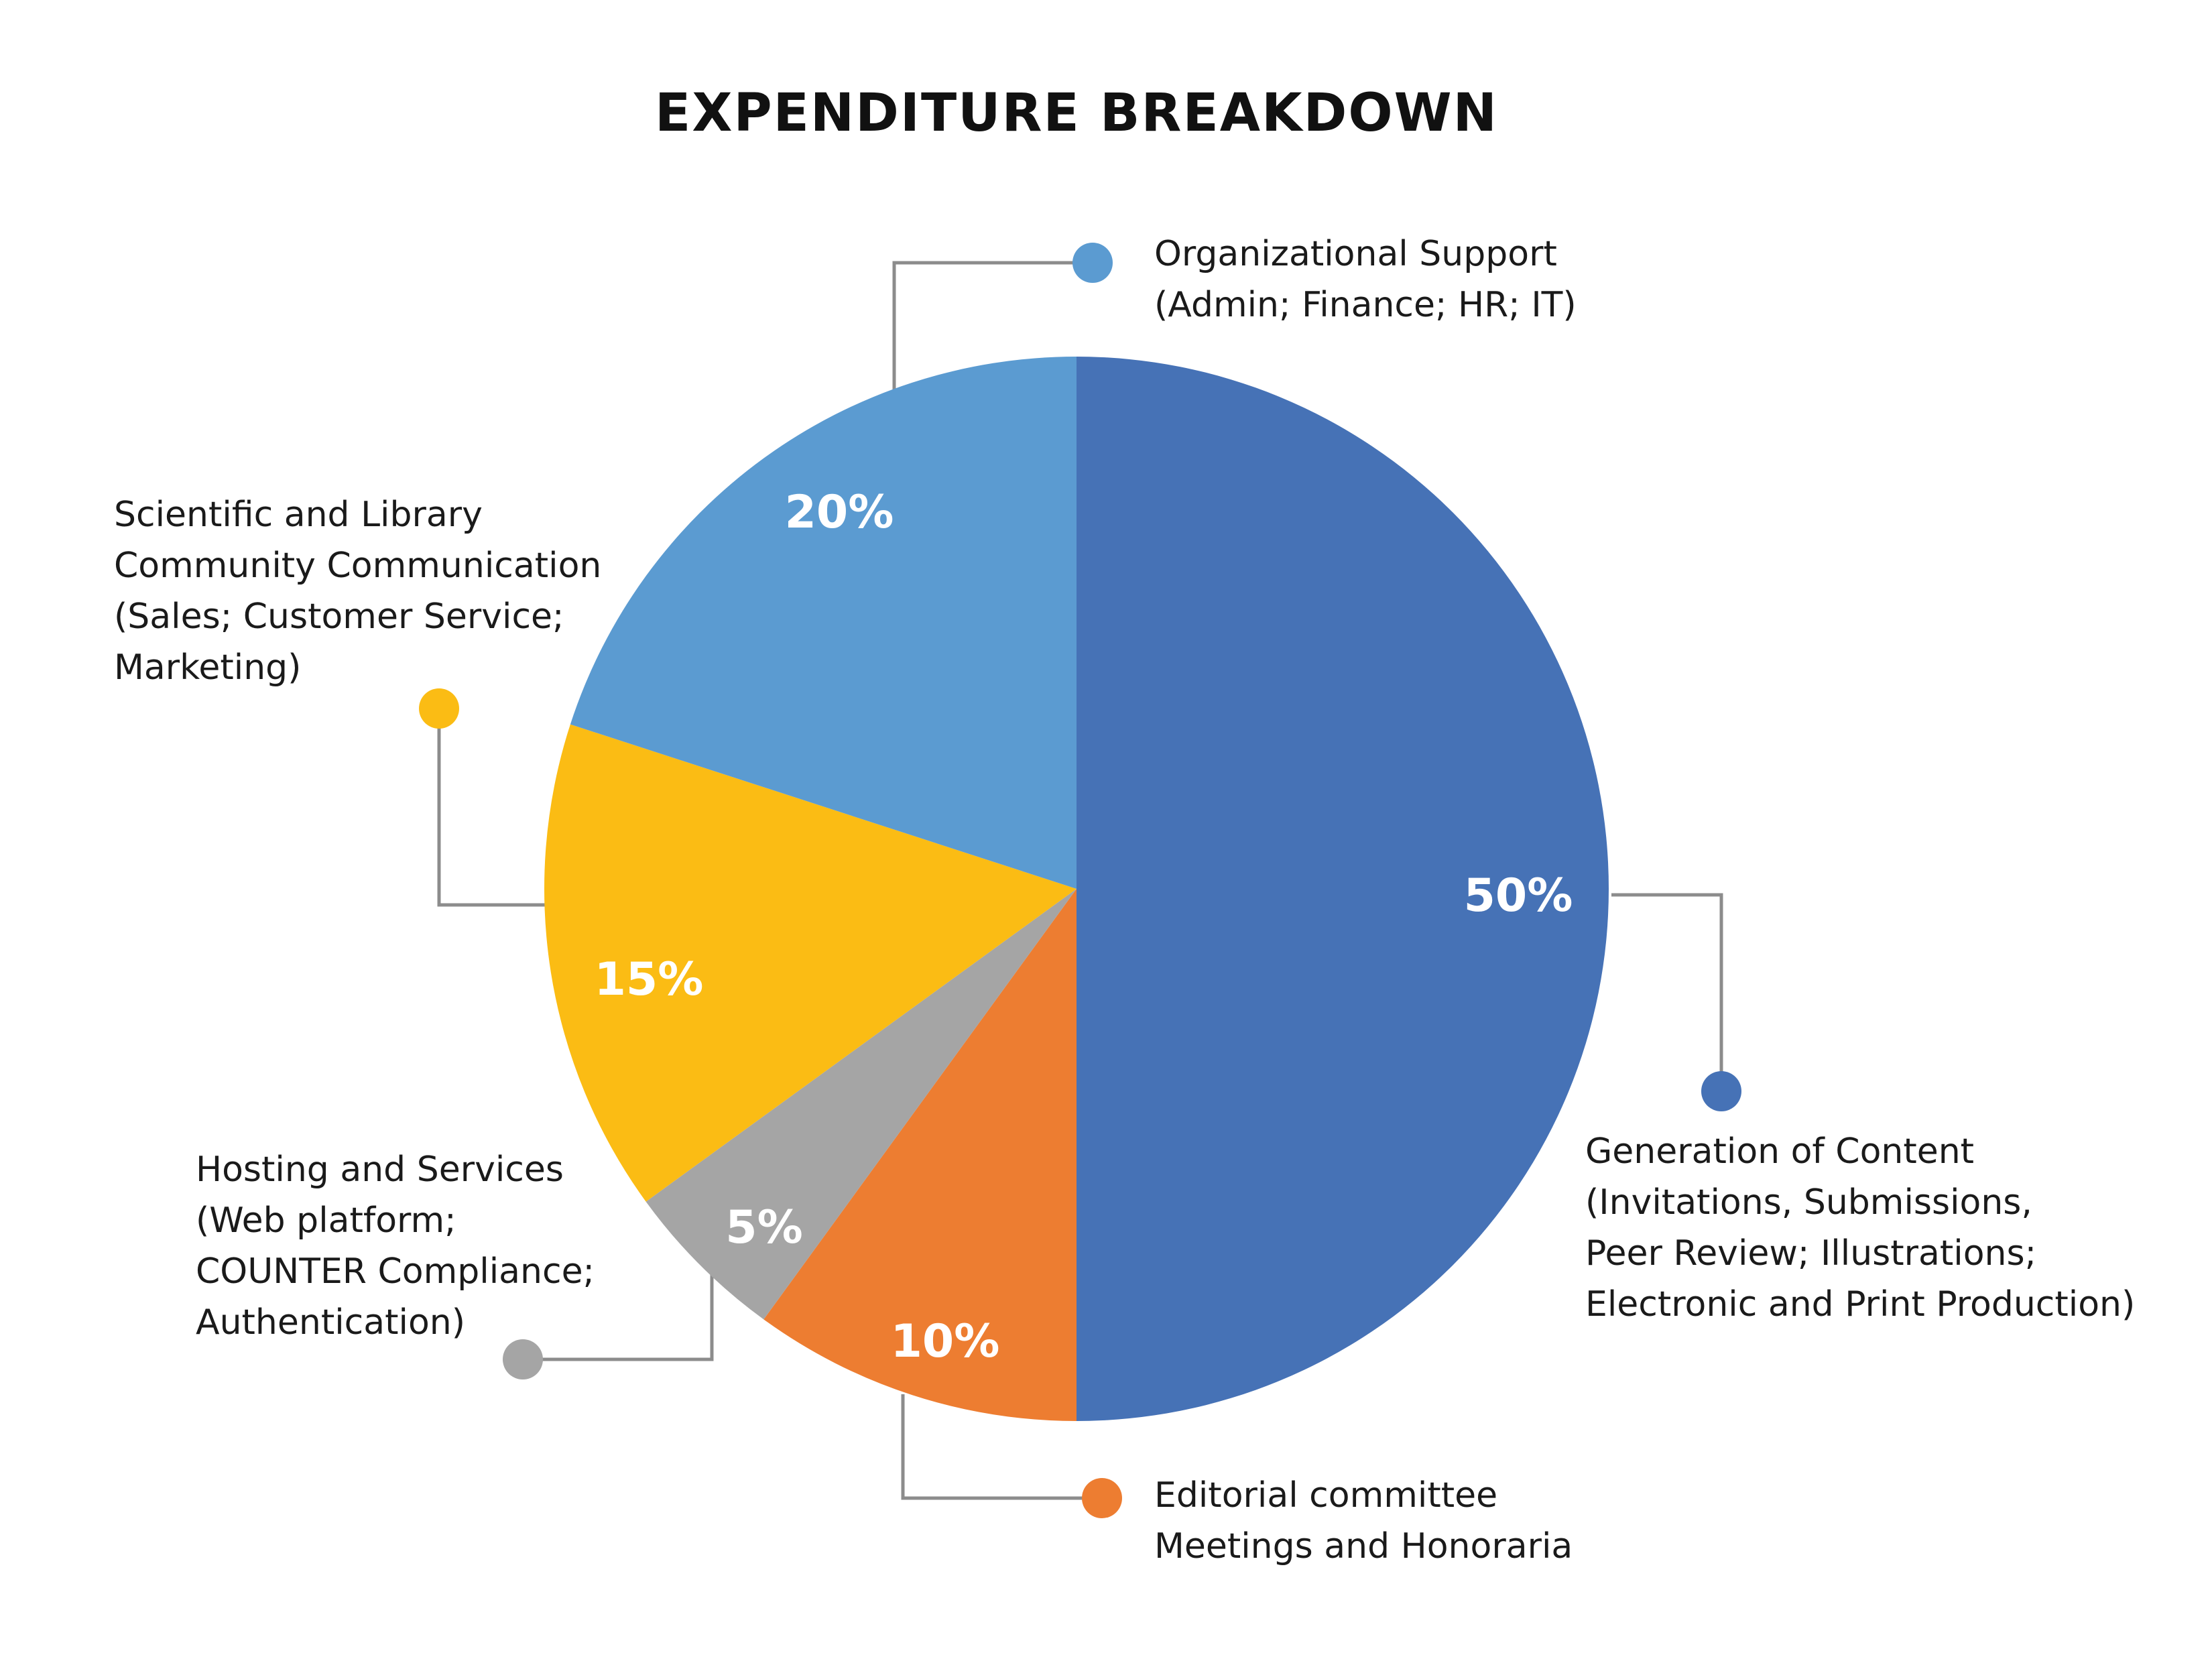  I want to click on slice-label-line: Electronic and Print Production), so click(1860, 1304).